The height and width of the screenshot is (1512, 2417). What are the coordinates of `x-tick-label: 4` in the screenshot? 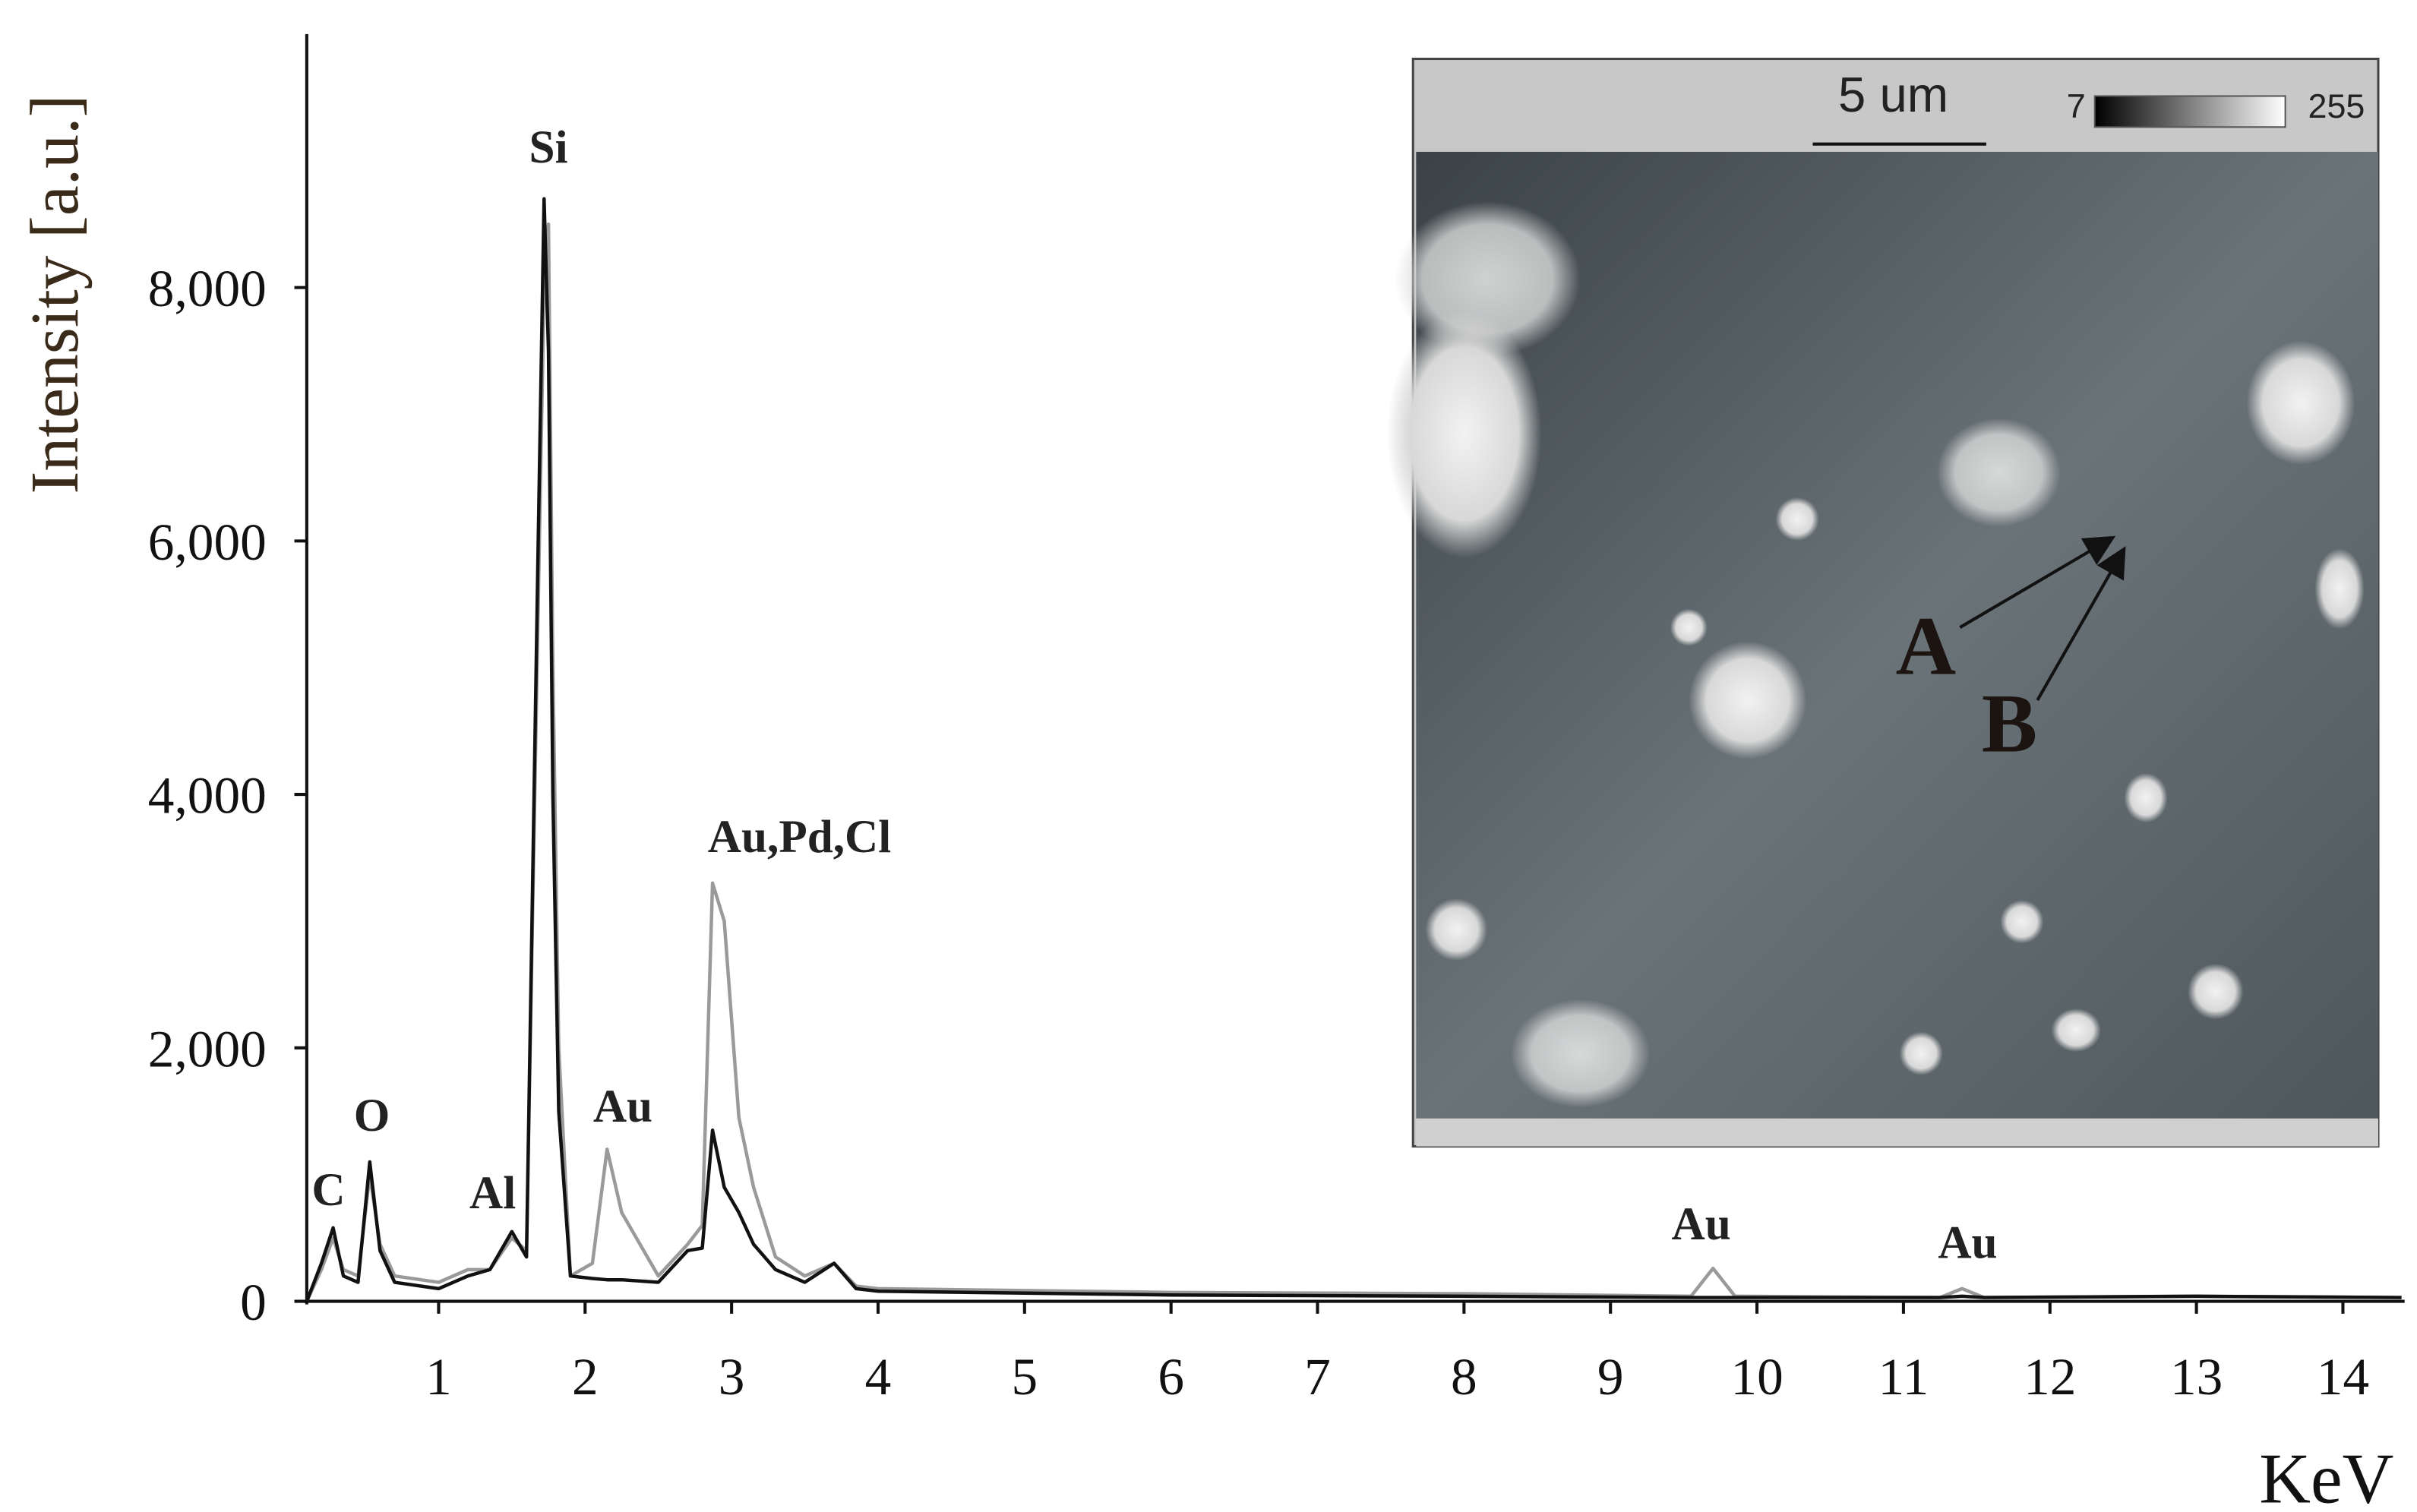 It's located at (878, 1377).